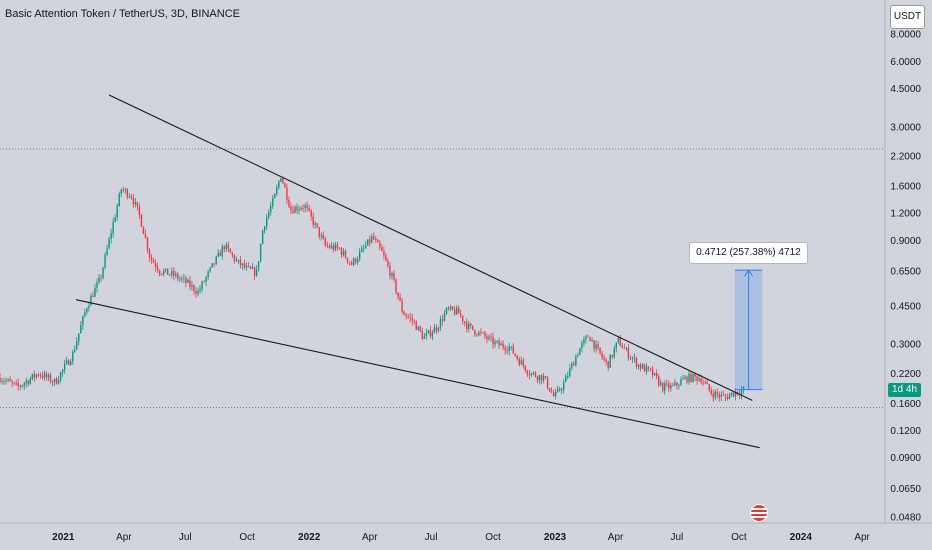  I want to click on time-tick-label: 2021, so click(63, 537).